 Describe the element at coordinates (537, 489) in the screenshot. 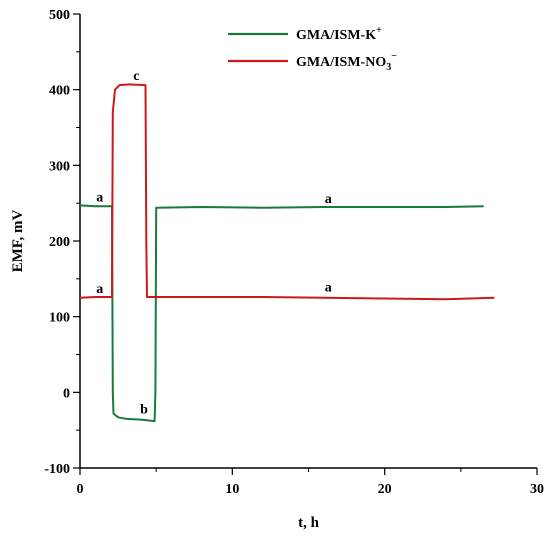

I see `x-tick-label: 30` at that location.